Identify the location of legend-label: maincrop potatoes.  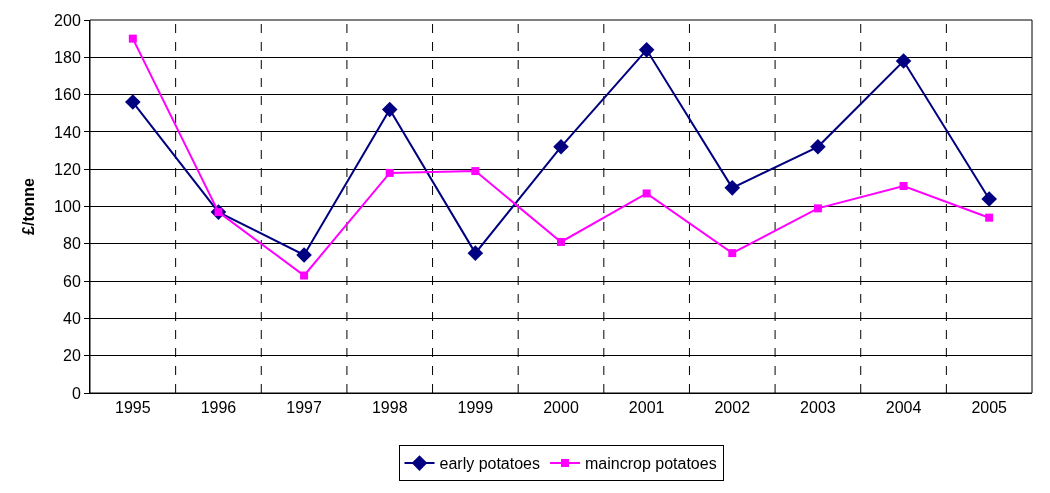
(651, 464).